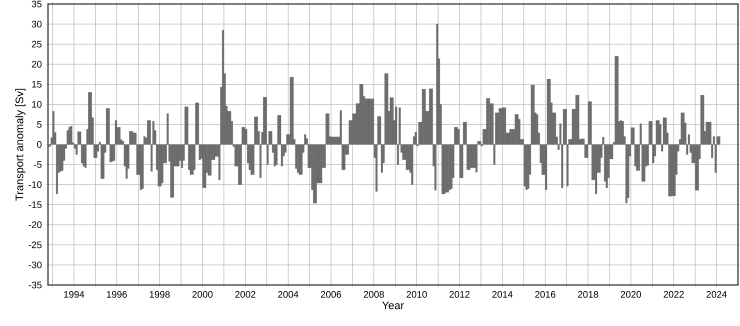  Describe the element at coordinates (37, 104) in the screenshot. I see `y-tick-label: 10` at that location.